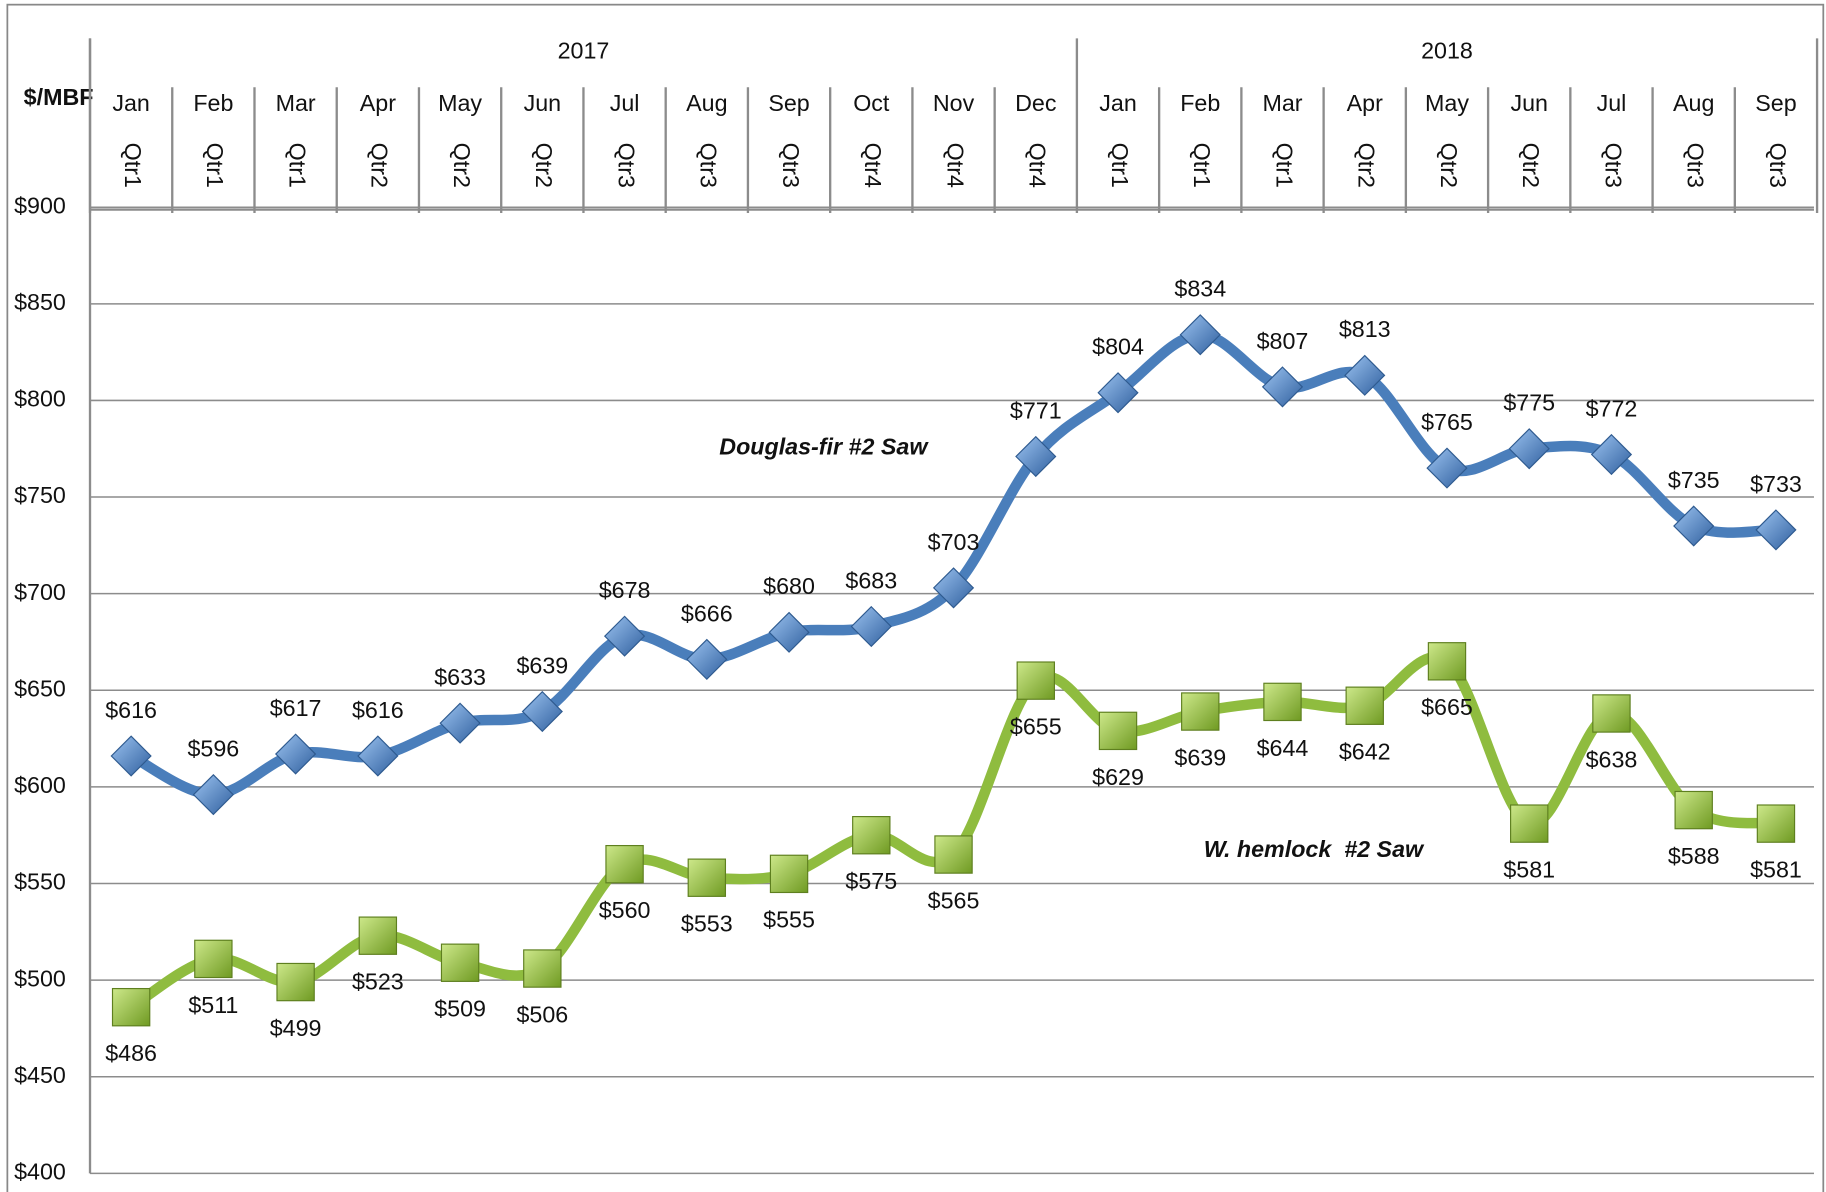 Image resolution: width=1826 pixels, height=1192 pixels. What do you see at coordinates (1447, 51) in the screenshot?
I see `year-label: 2018` at bounding box center [1447, 51].